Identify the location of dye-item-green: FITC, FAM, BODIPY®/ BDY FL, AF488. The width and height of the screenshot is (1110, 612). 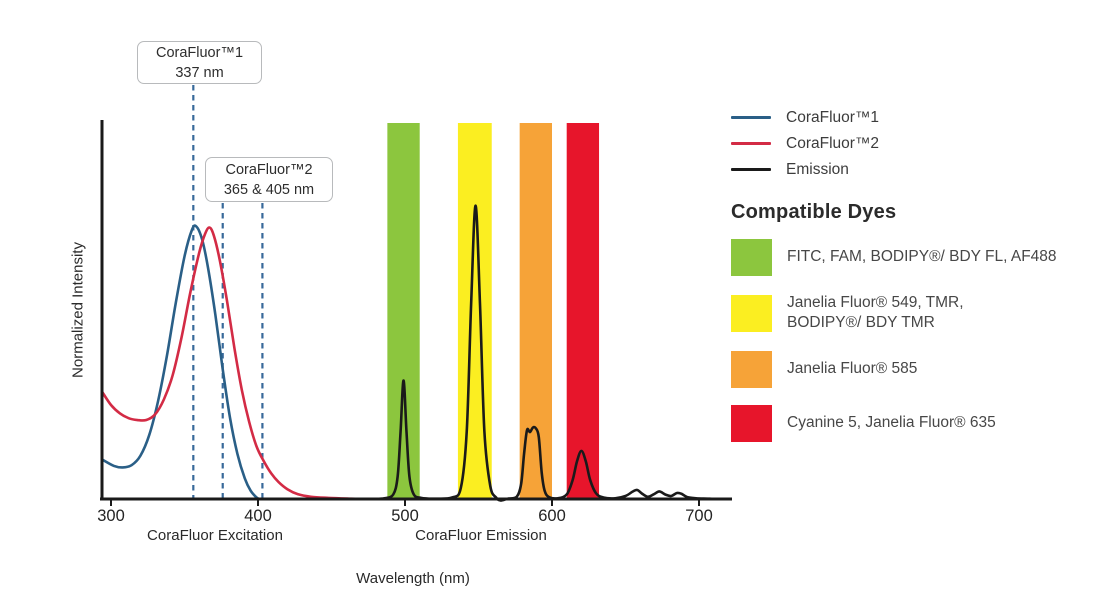
(917, 257).